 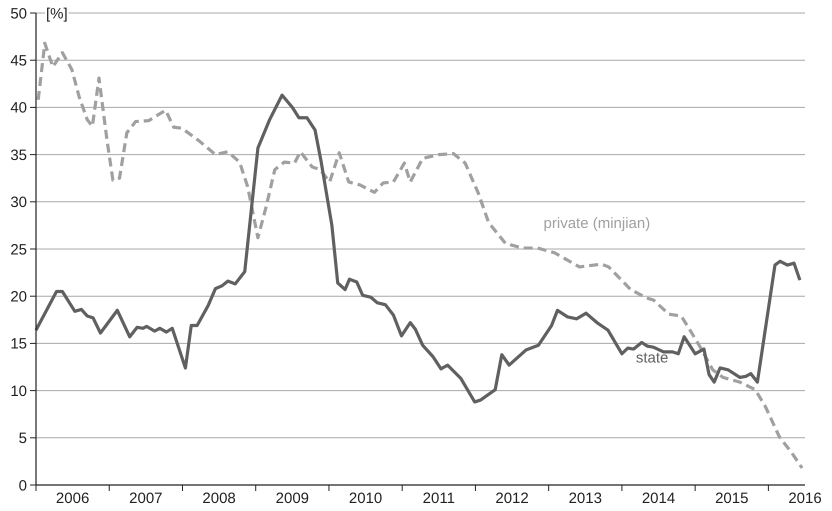 I want to click on y-tick-label: 35, so click(x=18, y=155).